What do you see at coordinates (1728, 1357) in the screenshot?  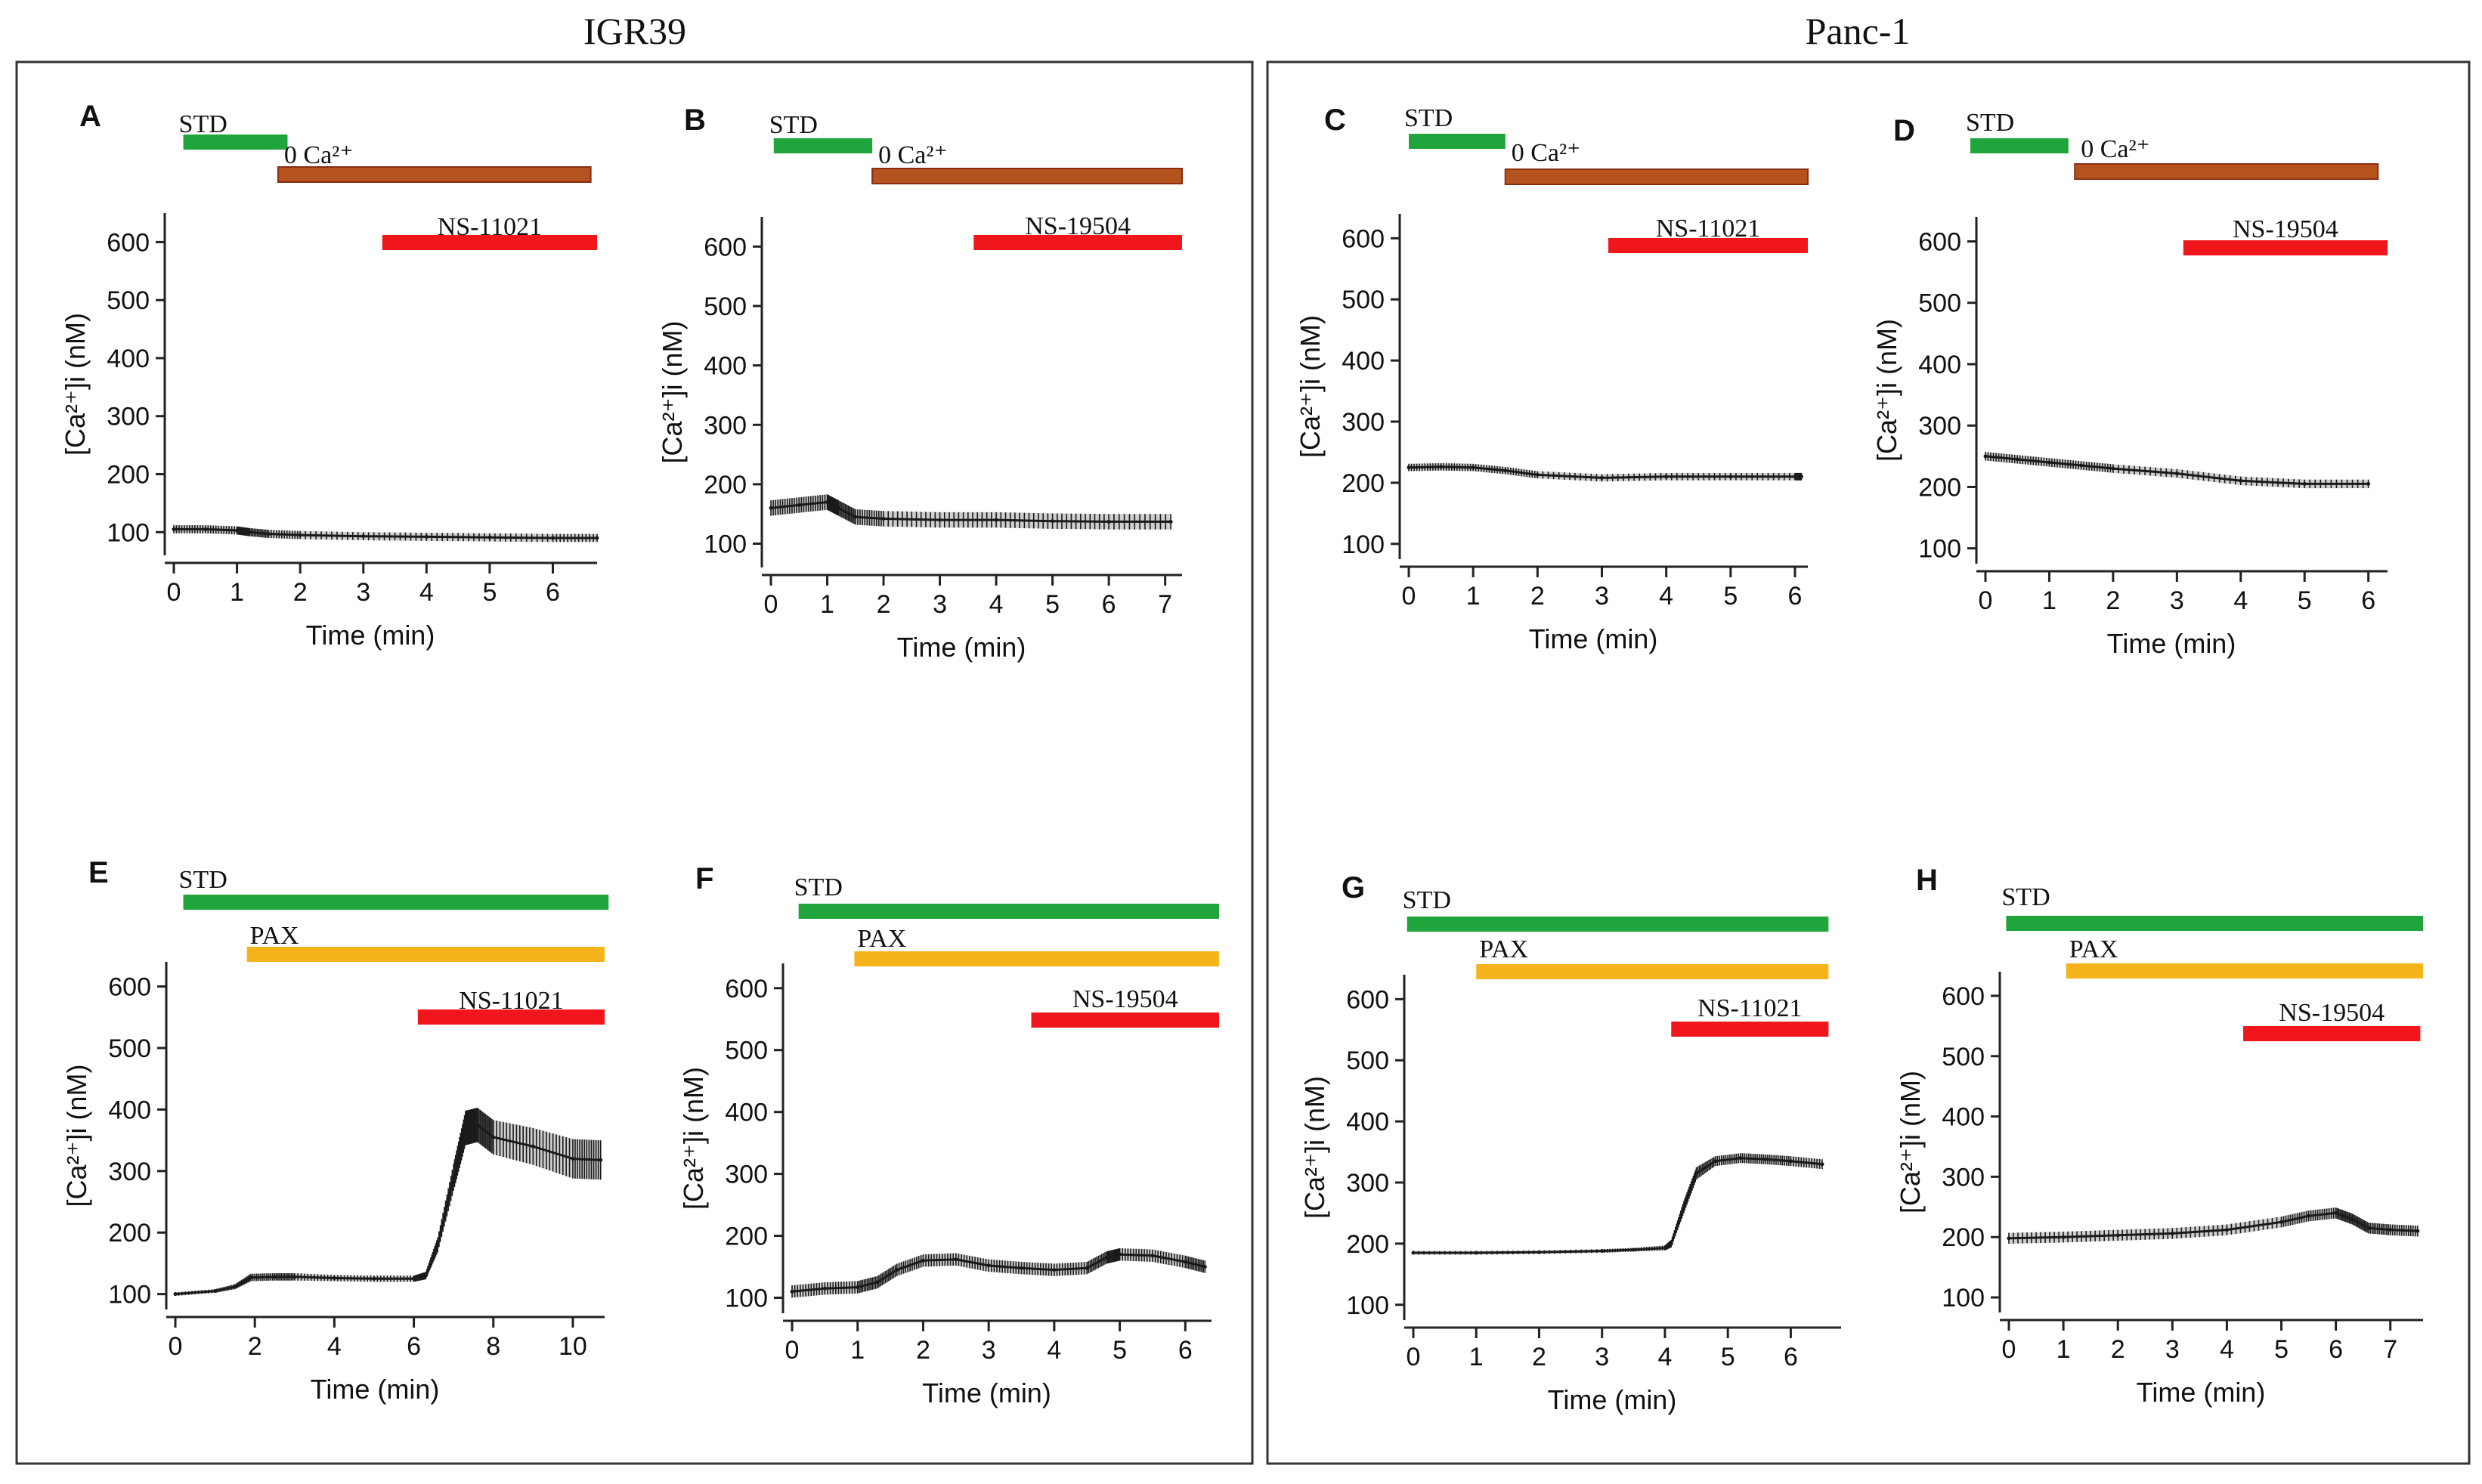 I see `panel-g-x-tick-label: 5` at bounding box center [1728, 1357].